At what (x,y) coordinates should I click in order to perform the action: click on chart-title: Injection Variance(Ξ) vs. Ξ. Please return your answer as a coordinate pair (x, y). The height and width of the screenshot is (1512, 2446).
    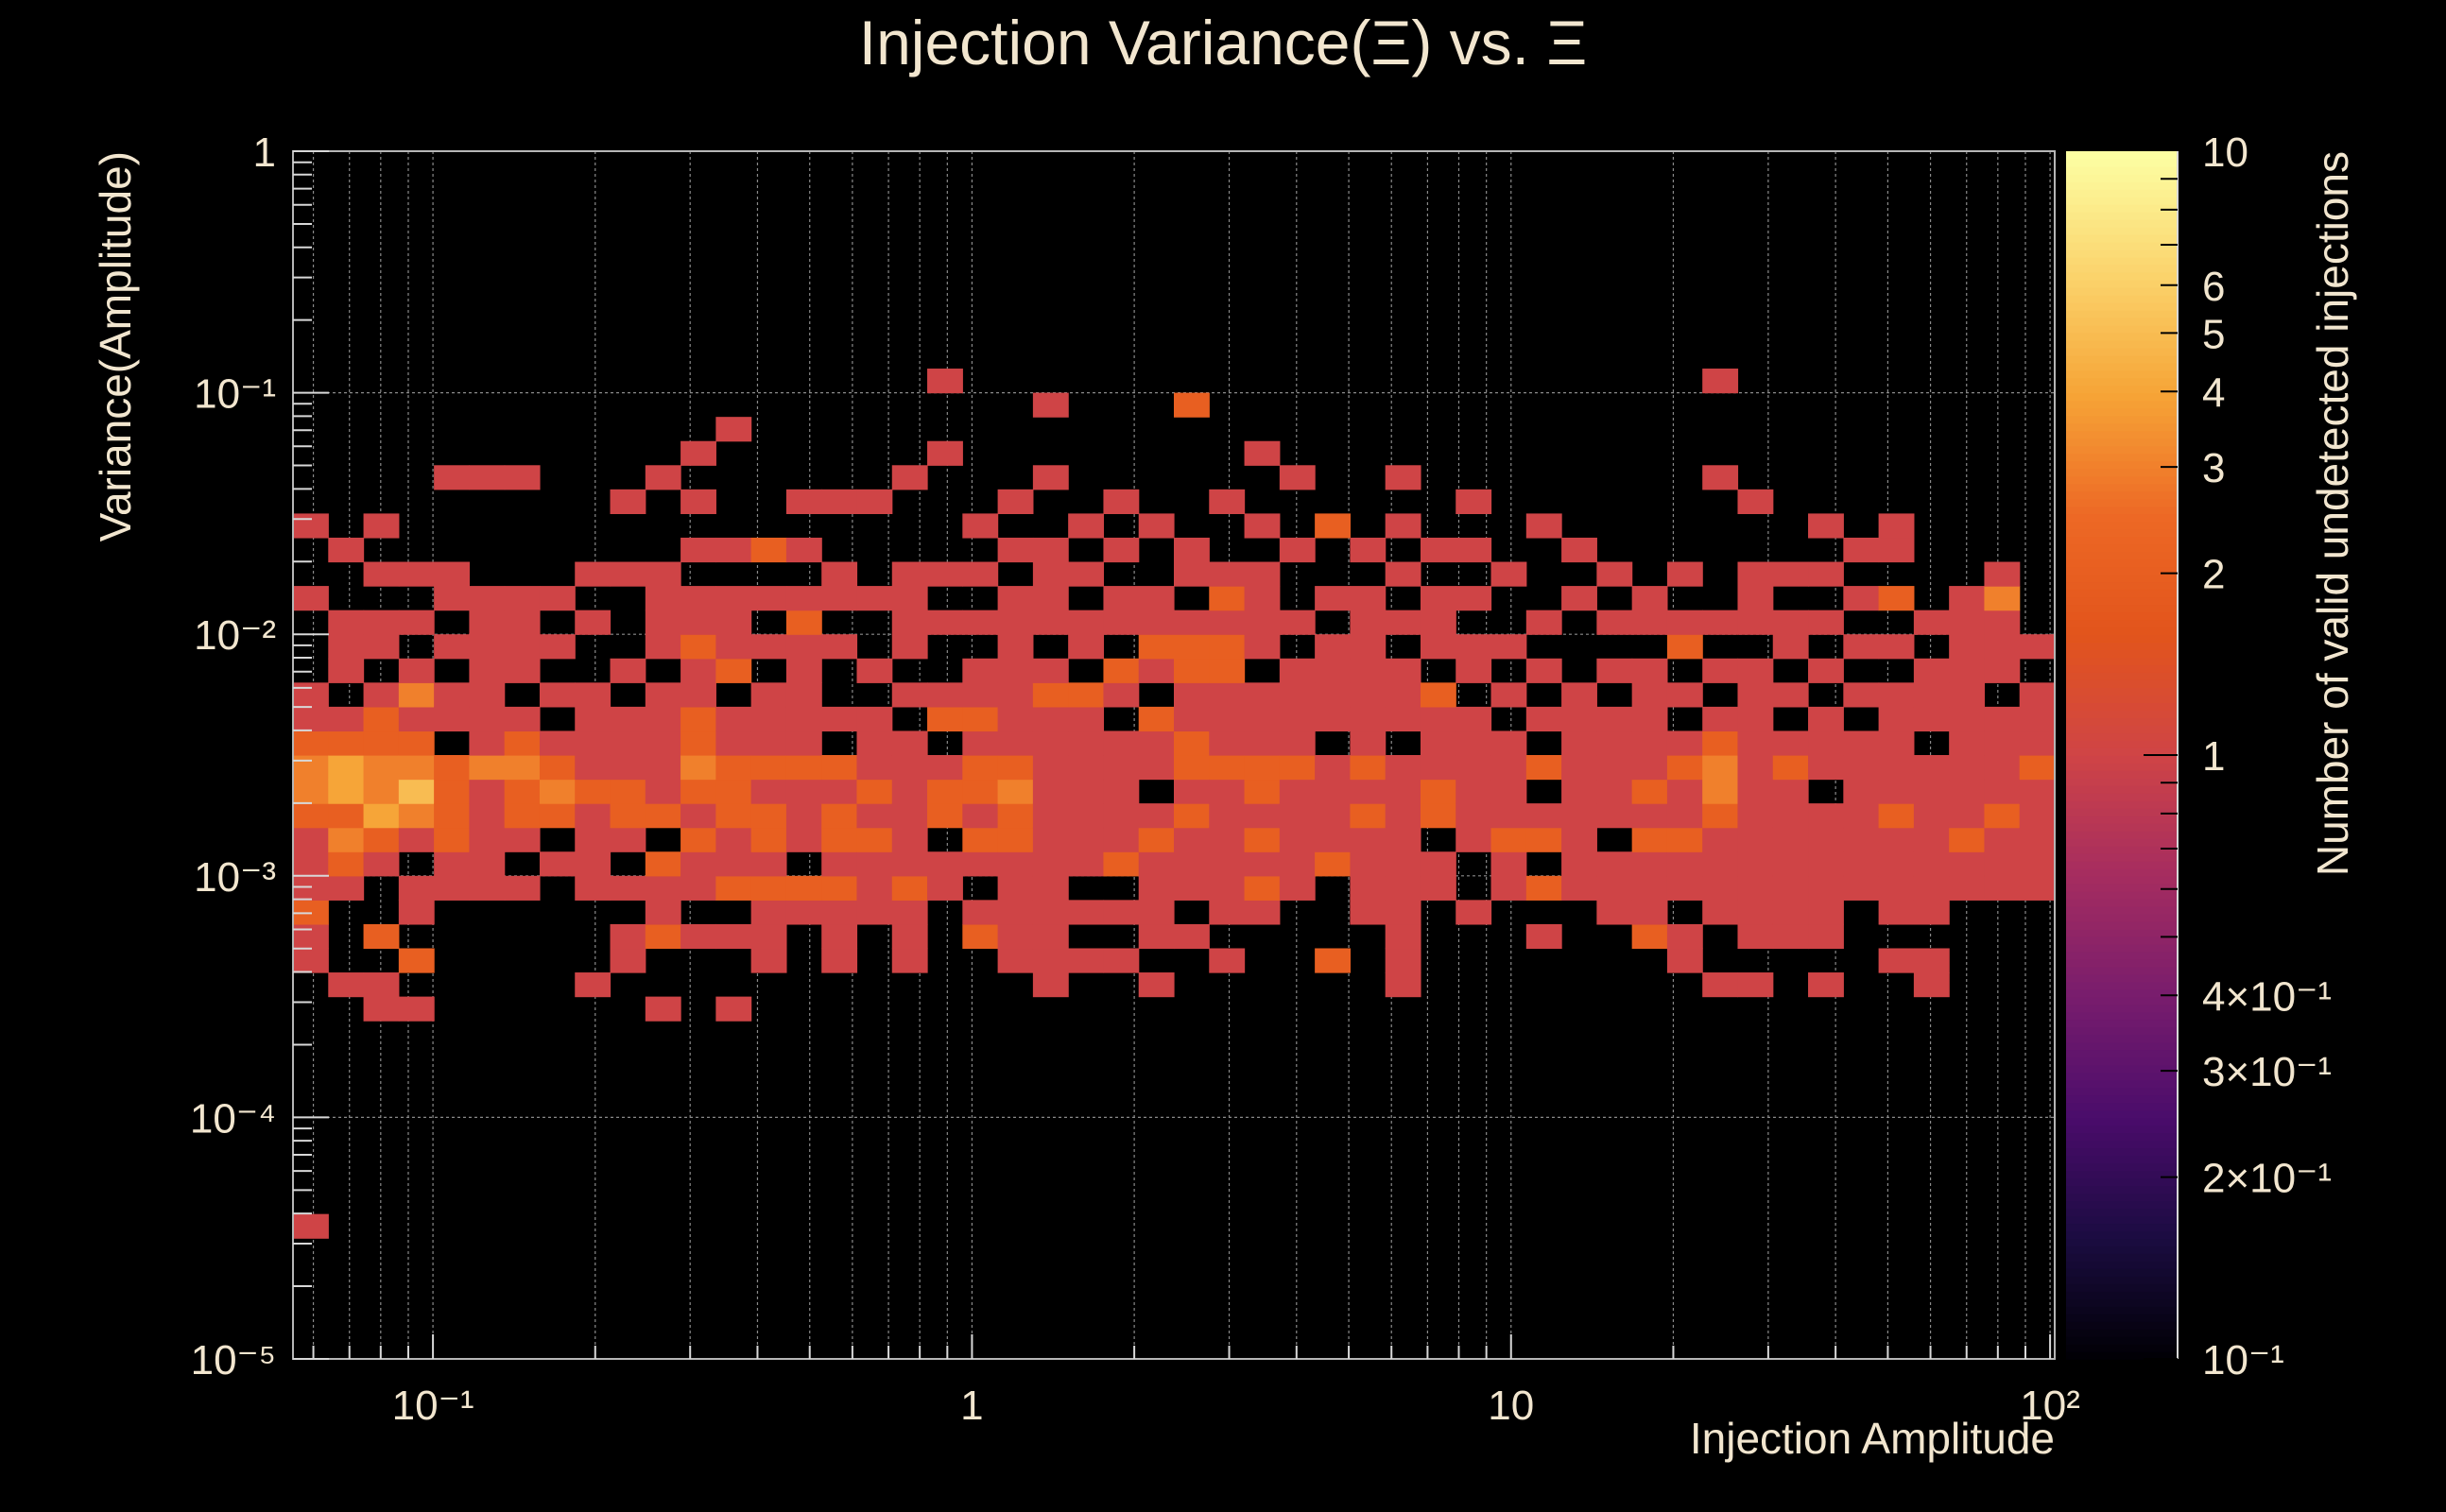
    Looking at the image, I should click on (1224, 42).